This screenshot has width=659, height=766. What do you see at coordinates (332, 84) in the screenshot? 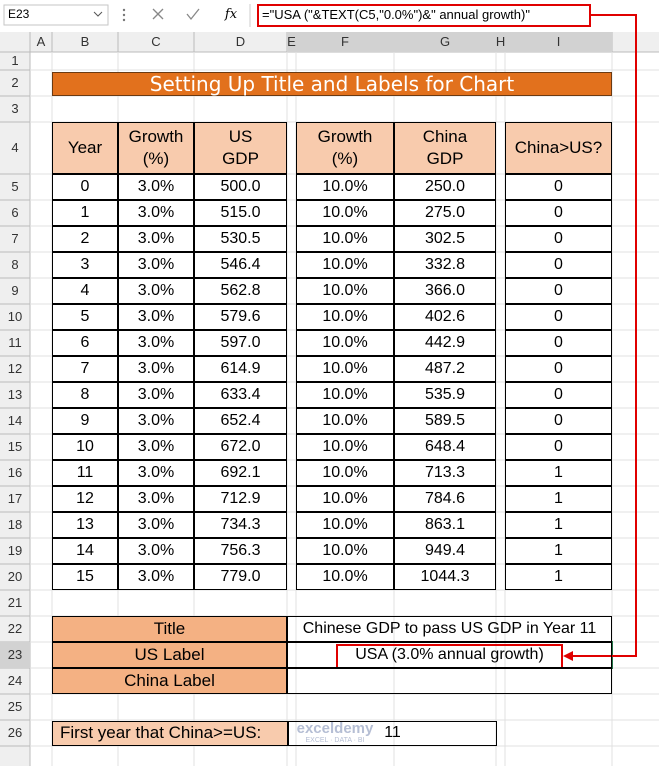
I see `sheet-title: Setting Up Title and Labels for Chart` at bounding box center [332, 84].